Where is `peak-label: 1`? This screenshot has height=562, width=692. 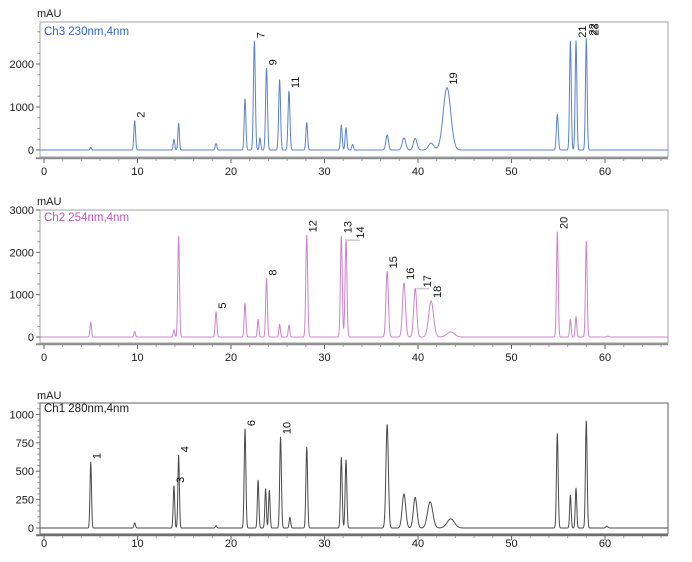
peak-label: 1 is located at coordinates (98, 456).